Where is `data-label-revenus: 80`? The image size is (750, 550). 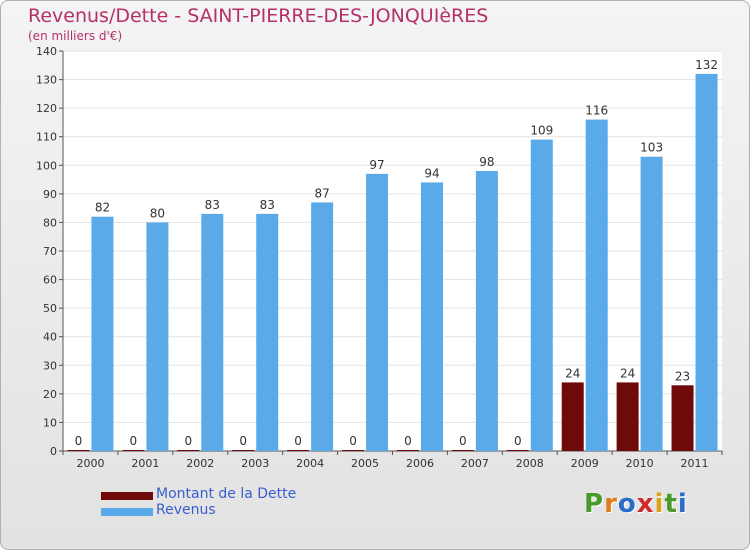 data-label-revenus: 80 is located at coordinates (157, 213).